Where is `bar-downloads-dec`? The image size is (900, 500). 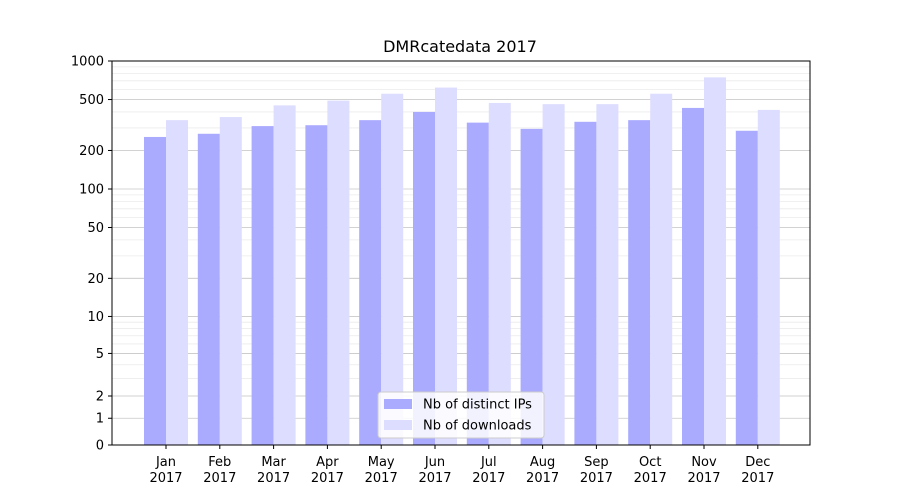 bar-downloads-dec is located at coordinates (768, 277).